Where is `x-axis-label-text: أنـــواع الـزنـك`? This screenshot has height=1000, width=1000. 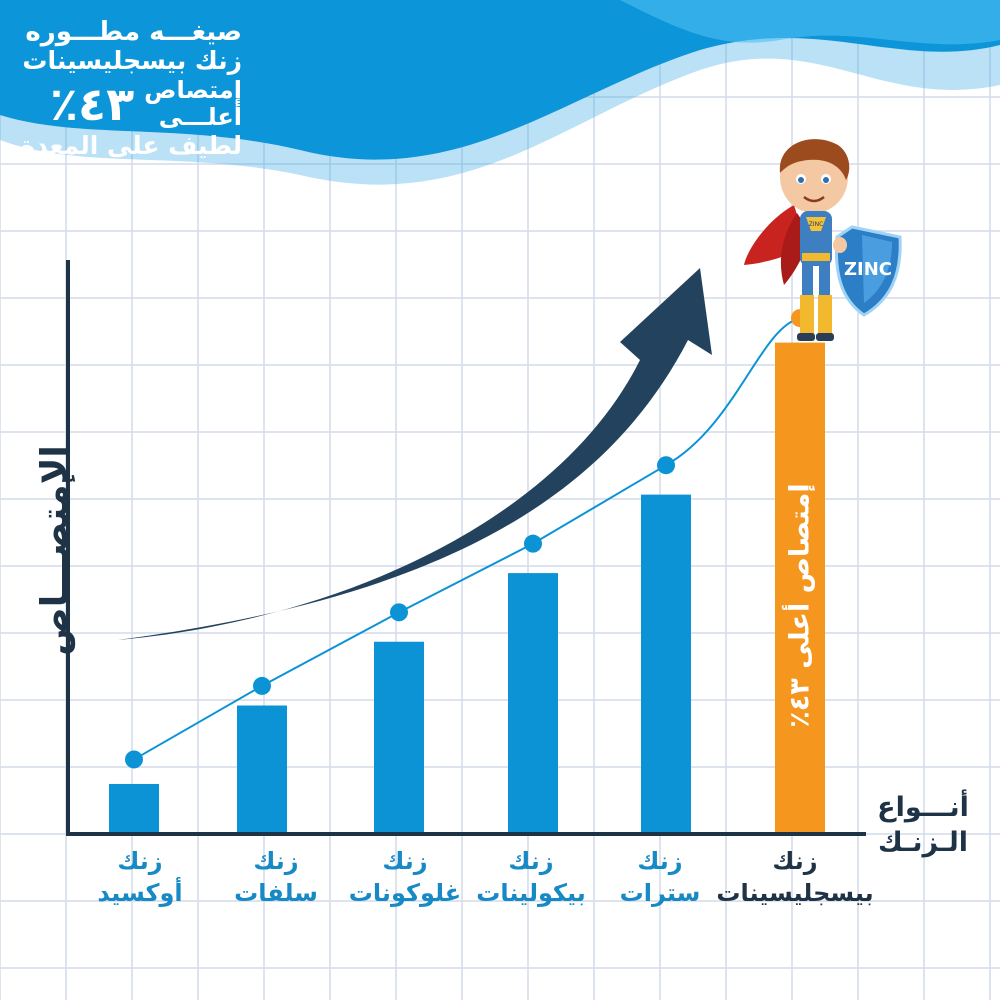
x-axis-label-text: أنـــواع الـزنـك is located at coordinates (923, 825).